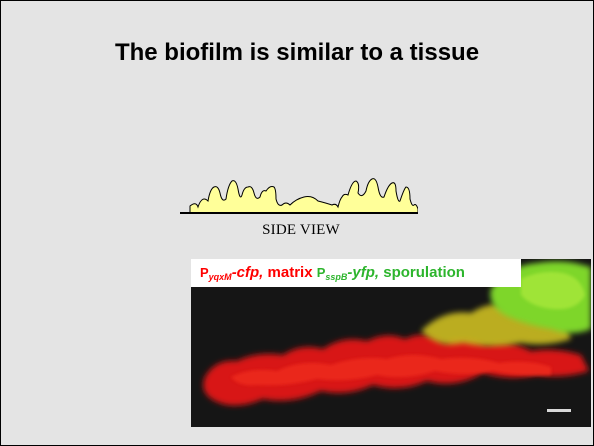 The height and width of the screenshot is (446, 594). Describe the element at coordinates (220, 277) in the screenshot. I see `matrix-promoter-subscript: yqxM` at that location.